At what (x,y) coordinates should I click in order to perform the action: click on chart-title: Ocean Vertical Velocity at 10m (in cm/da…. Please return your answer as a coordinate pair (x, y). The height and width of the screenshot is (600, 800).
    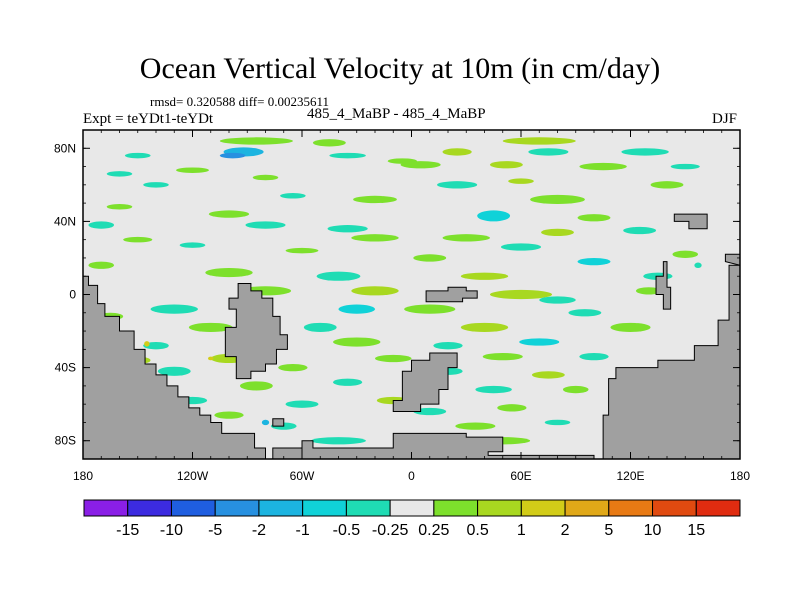
    Looking at the image, I should click on (400, 68).